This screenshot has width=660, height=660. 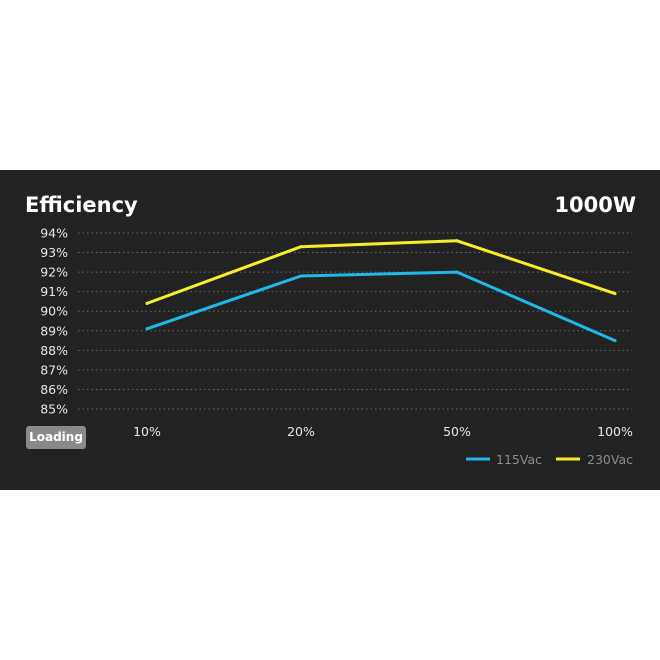 I want to click on series-lines, so click(x=381, y=291).